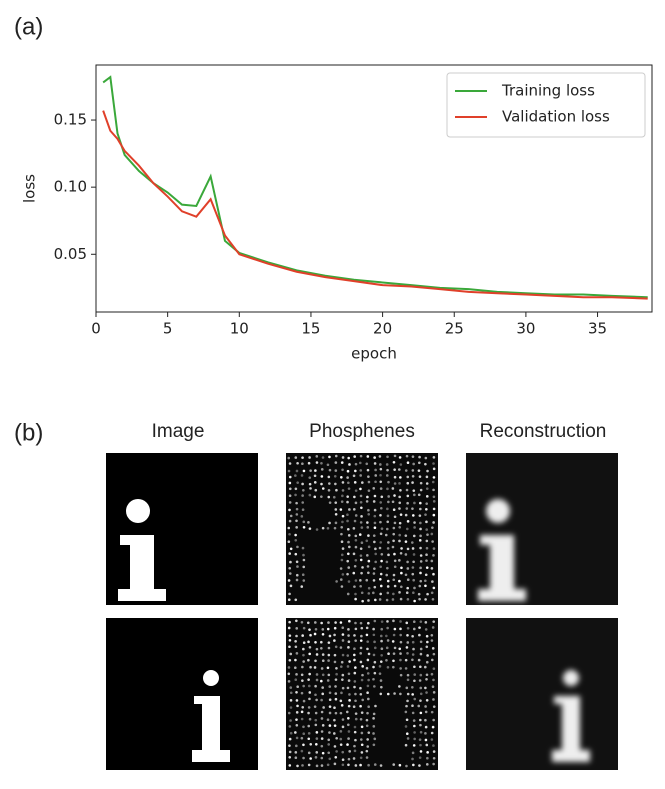  Describe the element at coordinates (542, 694) in the screenshot. I see `image-tile` at that location.